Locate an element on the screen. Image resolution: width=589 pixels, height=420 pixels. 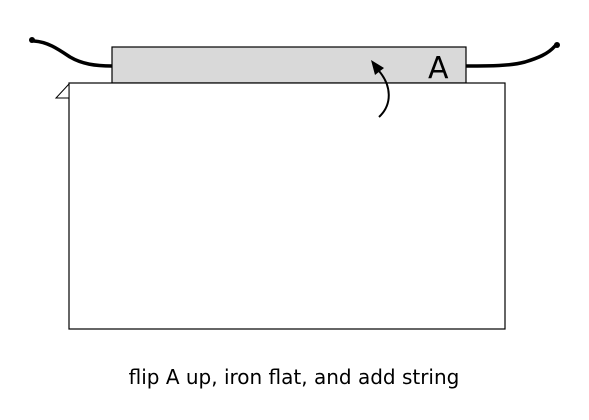
caption: flip A up, iron flat, and add string is located at coordinates (294, 377).